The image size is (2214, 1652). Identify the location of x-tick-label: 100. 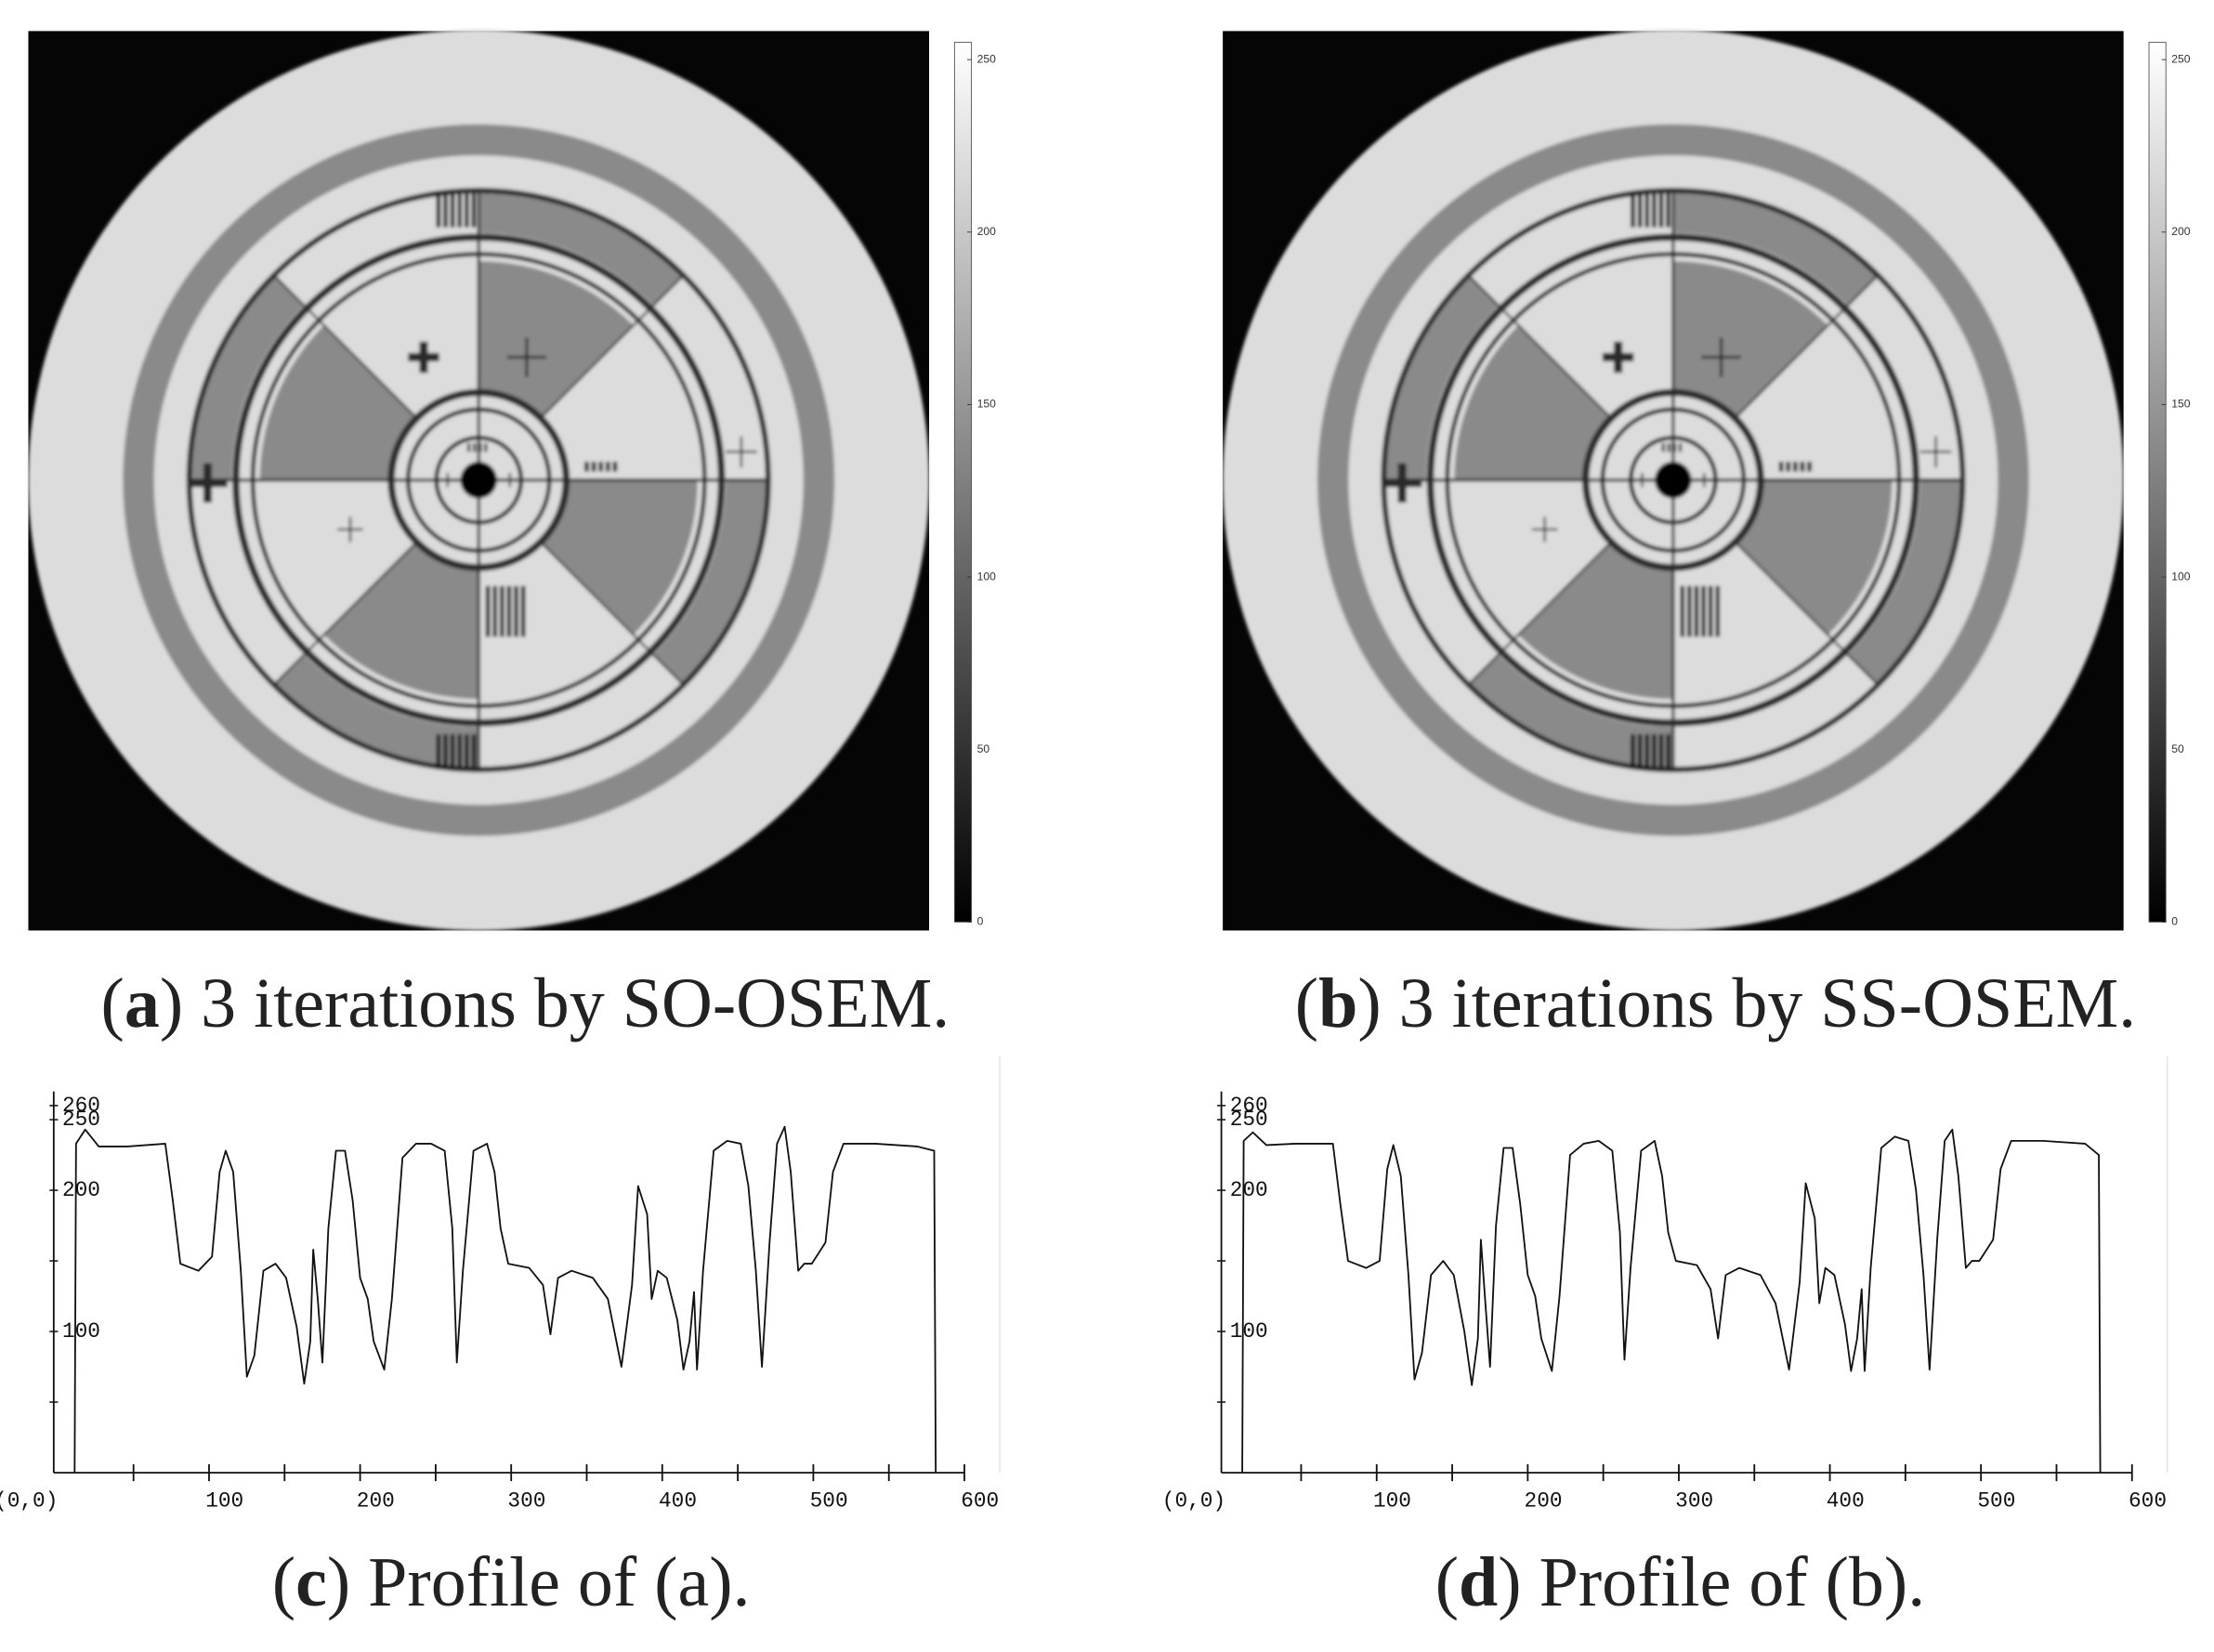
(224, 1500).